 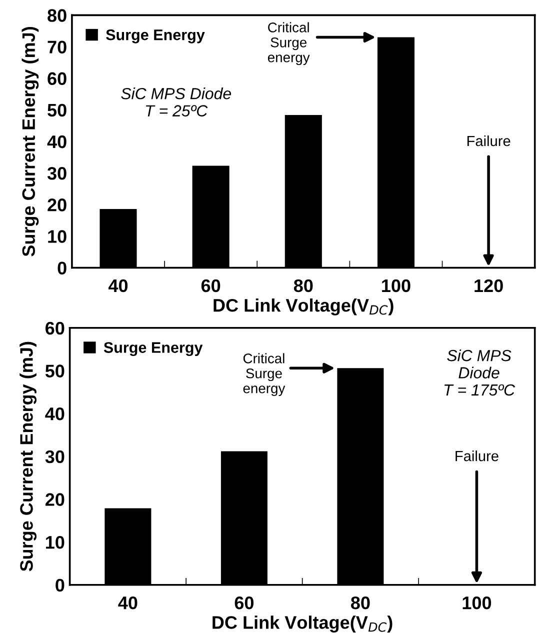 I want to click on y-tick-label: 70, so click(x=57, y=47).